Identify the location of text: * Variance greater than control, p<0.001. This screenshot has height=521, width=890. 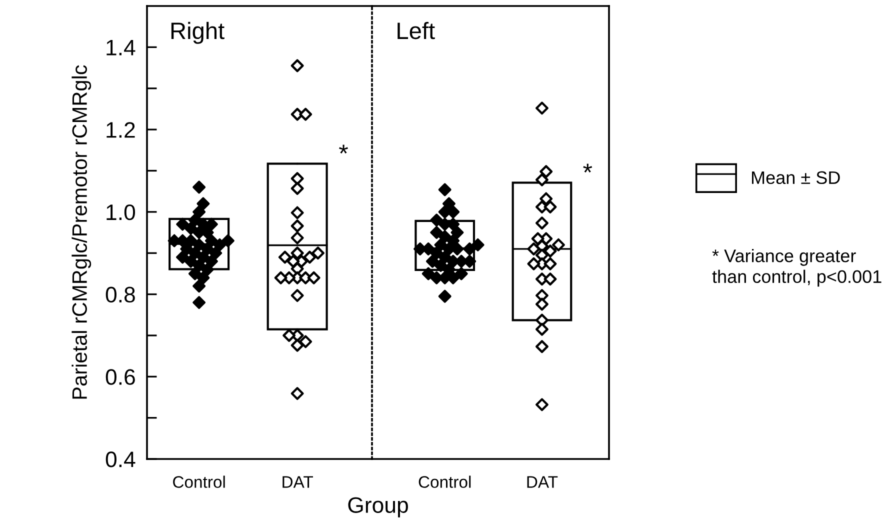
(797, 268).